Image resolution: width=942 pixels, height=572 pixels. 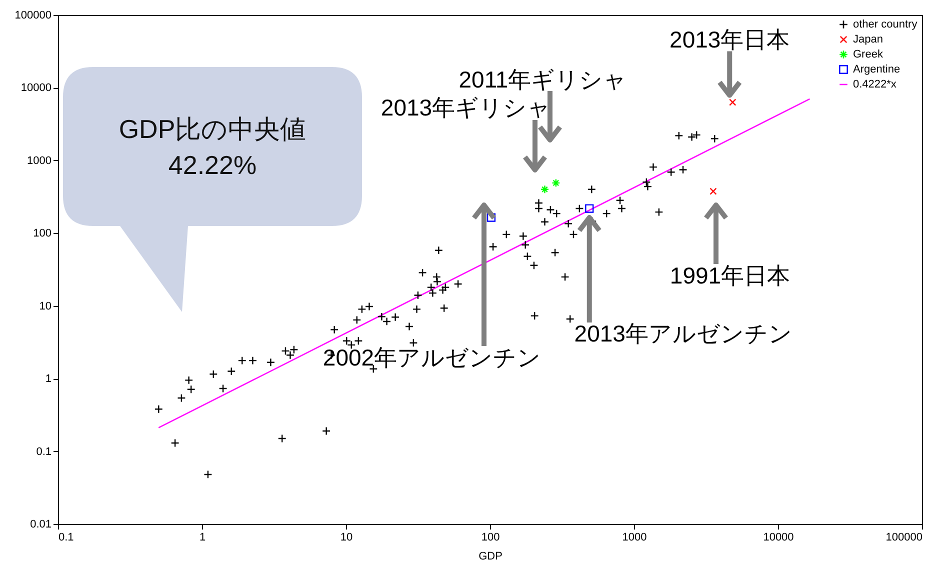 I want to click on annotation: 2011年ギリシャ, so click(x=543, y=80).